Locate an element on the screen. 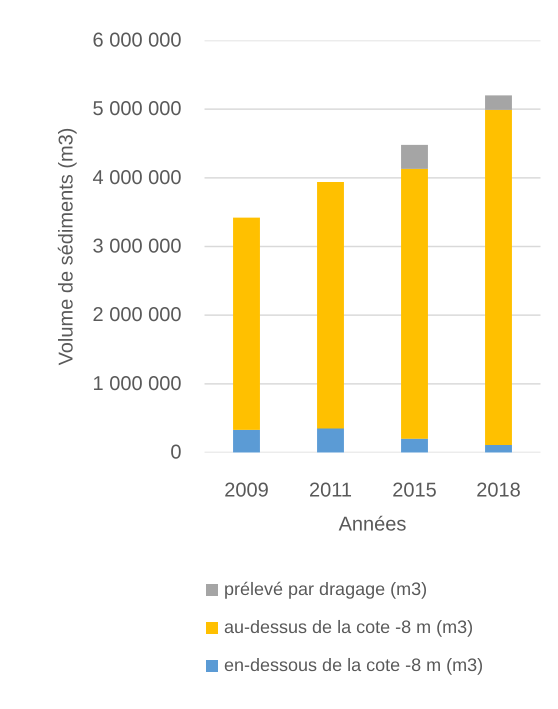 Image resolution: width=558 pixels, height=709 pixels. x-tick-label: 2011 is located at coordinates (330, 491).